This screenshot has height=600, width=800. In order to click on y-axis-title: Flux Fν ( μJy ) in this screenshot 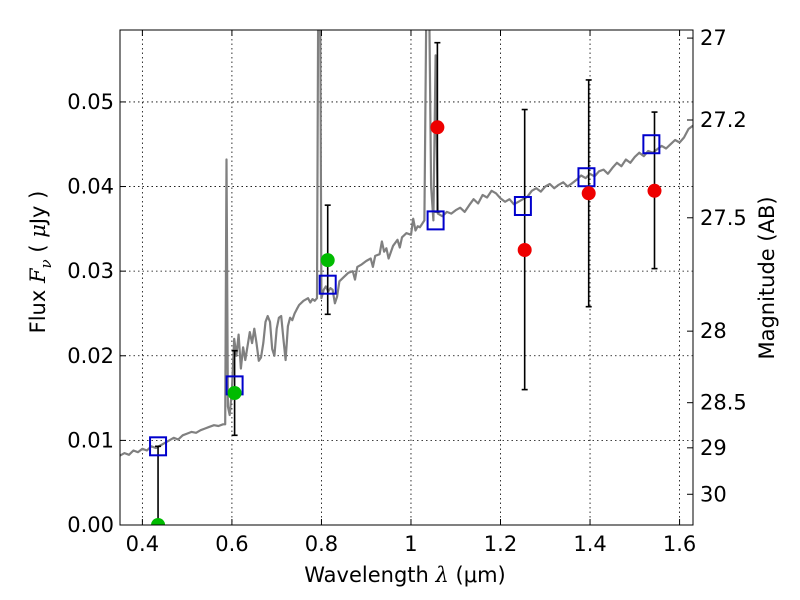, I will do `click(40, 262)`.